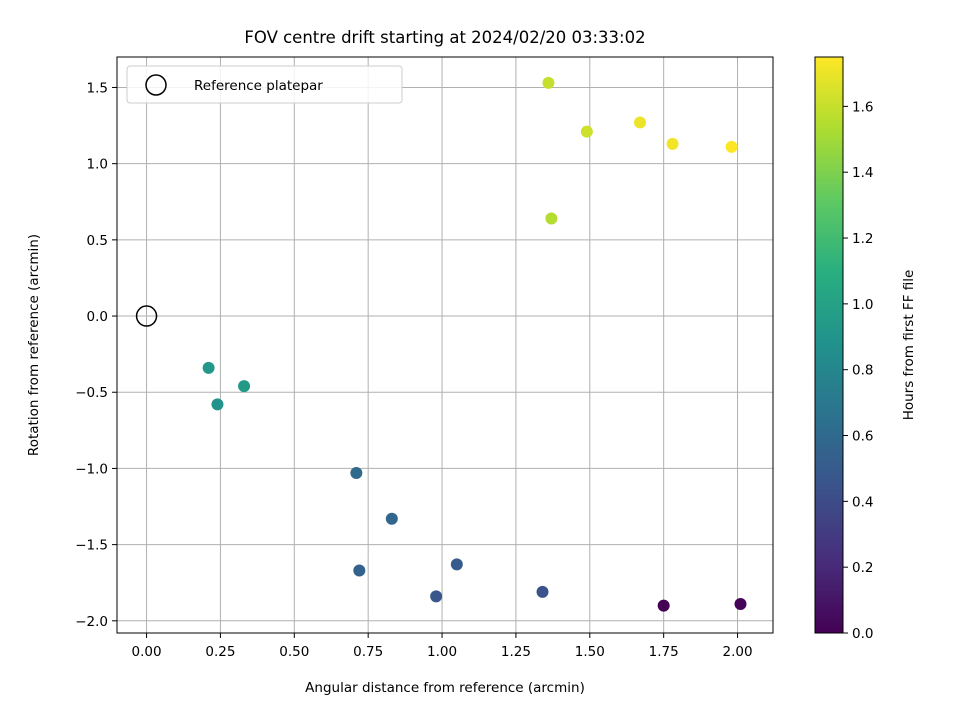  I want to click on y-tick-label: −2.0, so click(91, 622).